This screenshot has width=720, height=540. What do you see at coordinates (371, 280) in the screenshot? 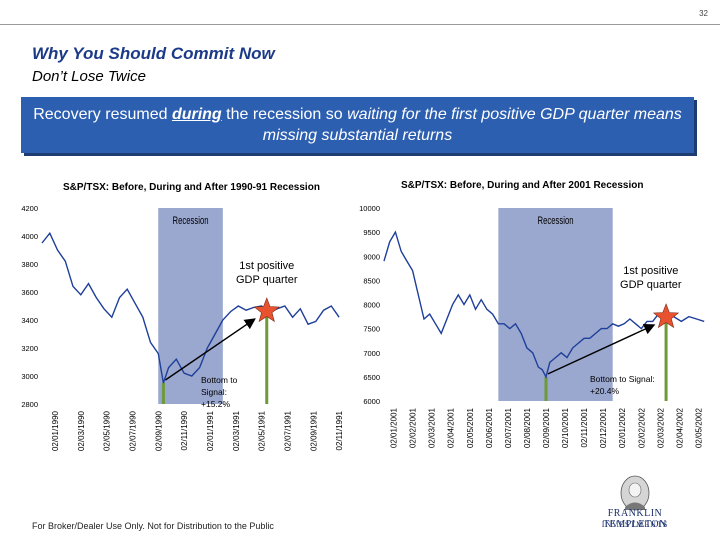
I see `chart-2-y-tick-label: 8500` at bounding box center [371, 280].